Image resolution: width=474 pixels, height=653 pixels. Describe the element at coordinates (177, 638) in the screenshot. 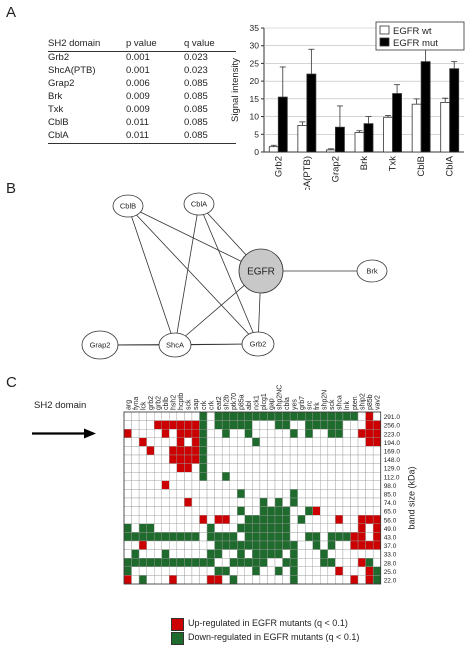

I see `legend-swatch-down` at that location.